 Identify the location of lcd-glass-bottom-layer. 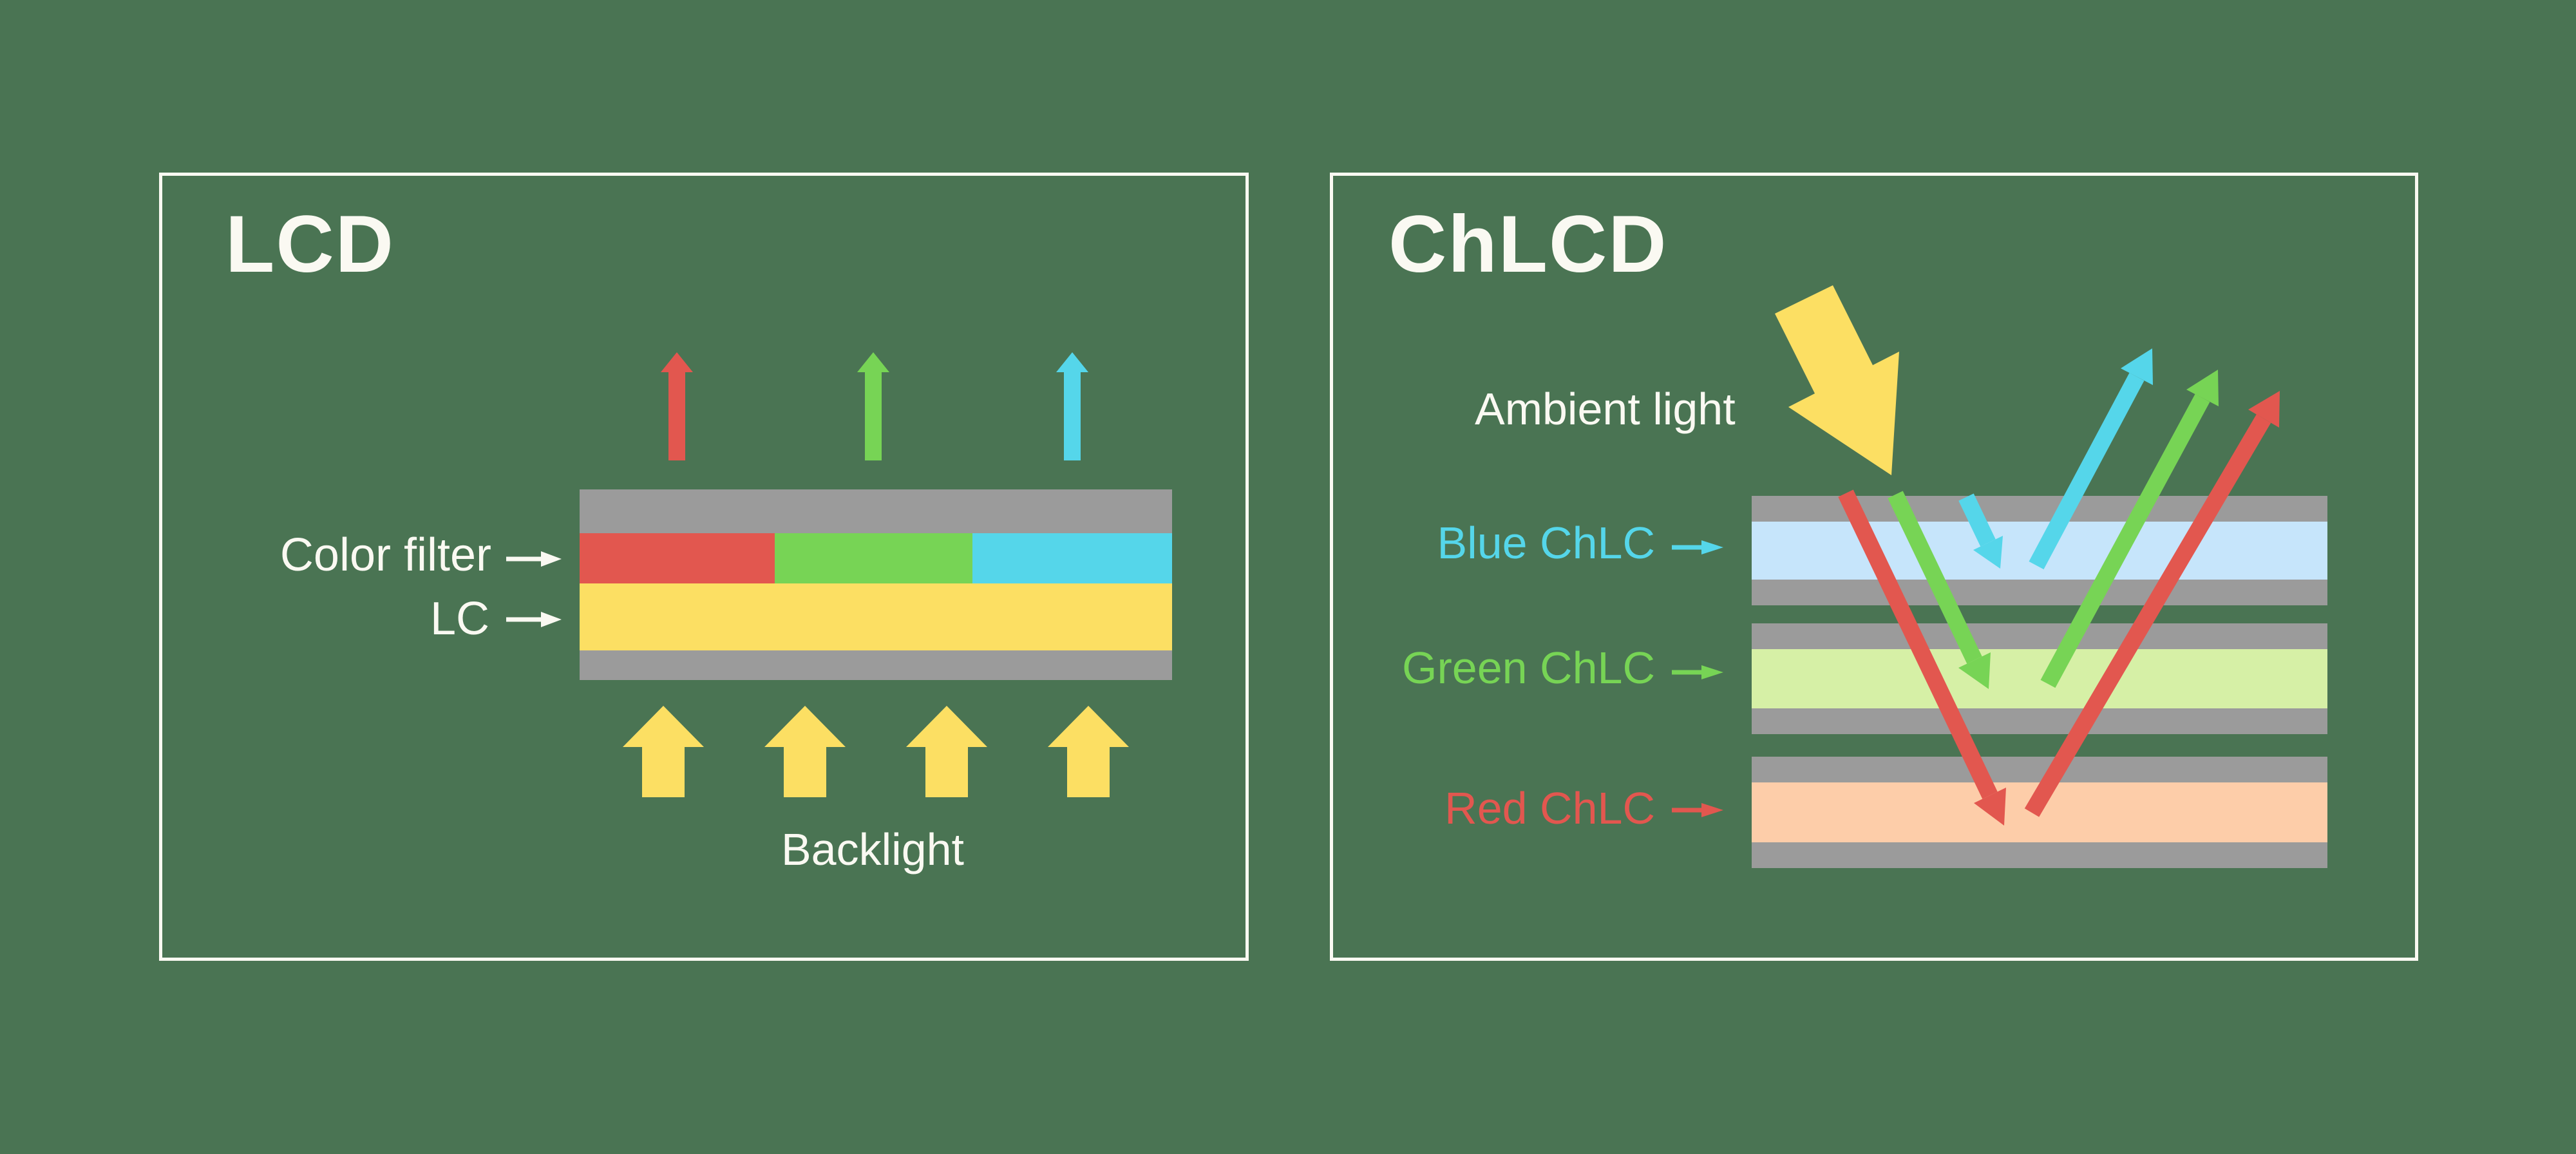
(876, 665).